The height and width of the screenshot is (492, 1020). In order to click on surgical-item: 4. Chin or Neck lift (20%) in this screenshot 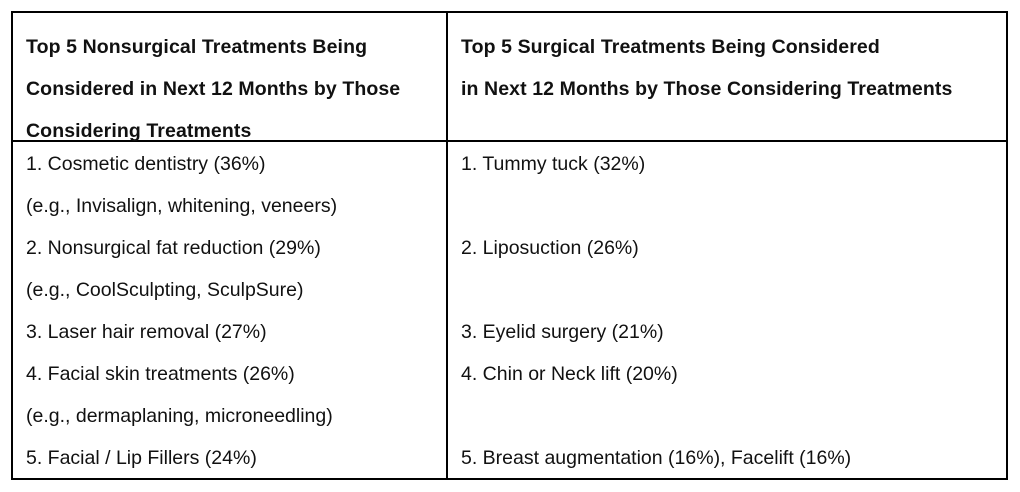, I will do `click(569, 374)`.